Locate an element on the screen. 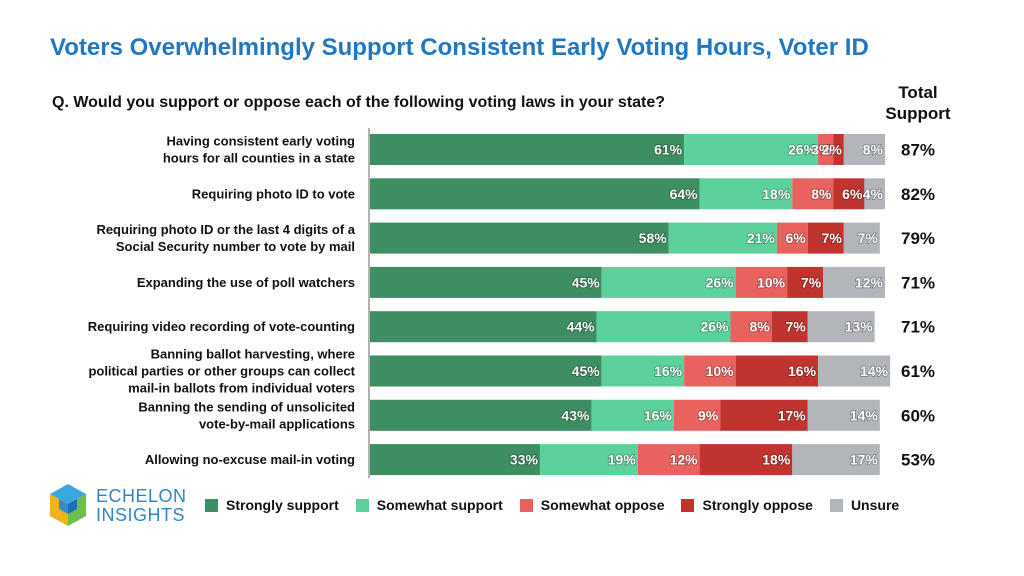  legend-item: Strongly oppose is located at coordinates (747, 505).